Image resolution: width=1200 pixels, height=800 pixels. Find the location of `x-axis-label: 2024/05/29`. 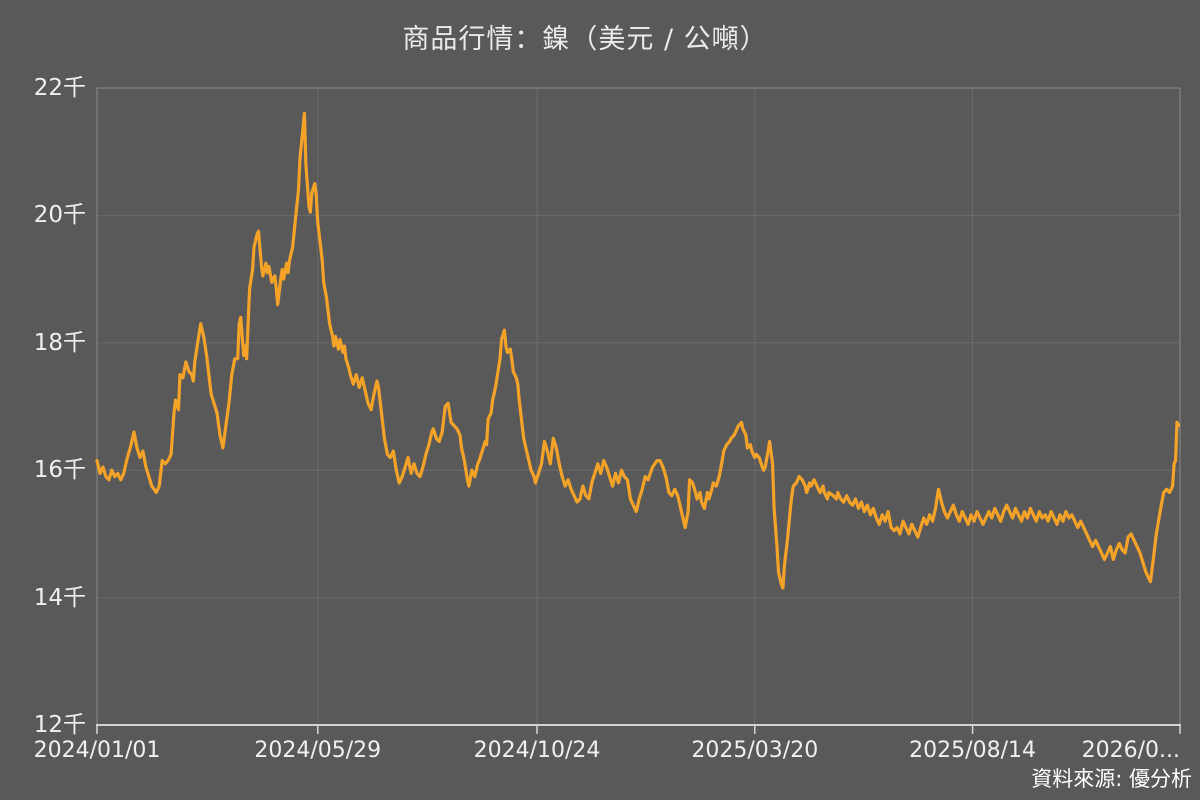

x-axis-label: 2024/05/29 is located at coordinates (318, 750).